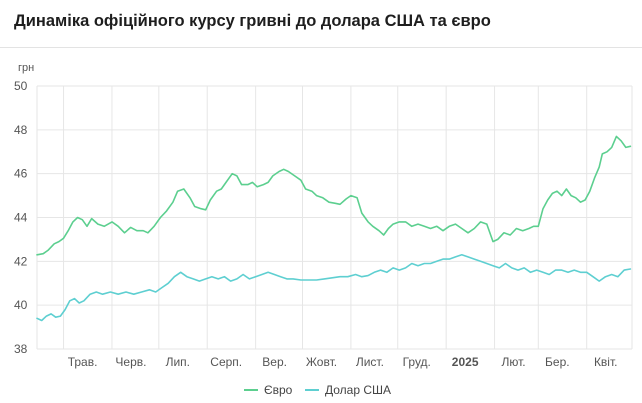 This screenshot has width=642, height=403. Describe the element at coordinates (274, 362) in the screenshot. I see `x-tick-label-4: Вер.` at that location.